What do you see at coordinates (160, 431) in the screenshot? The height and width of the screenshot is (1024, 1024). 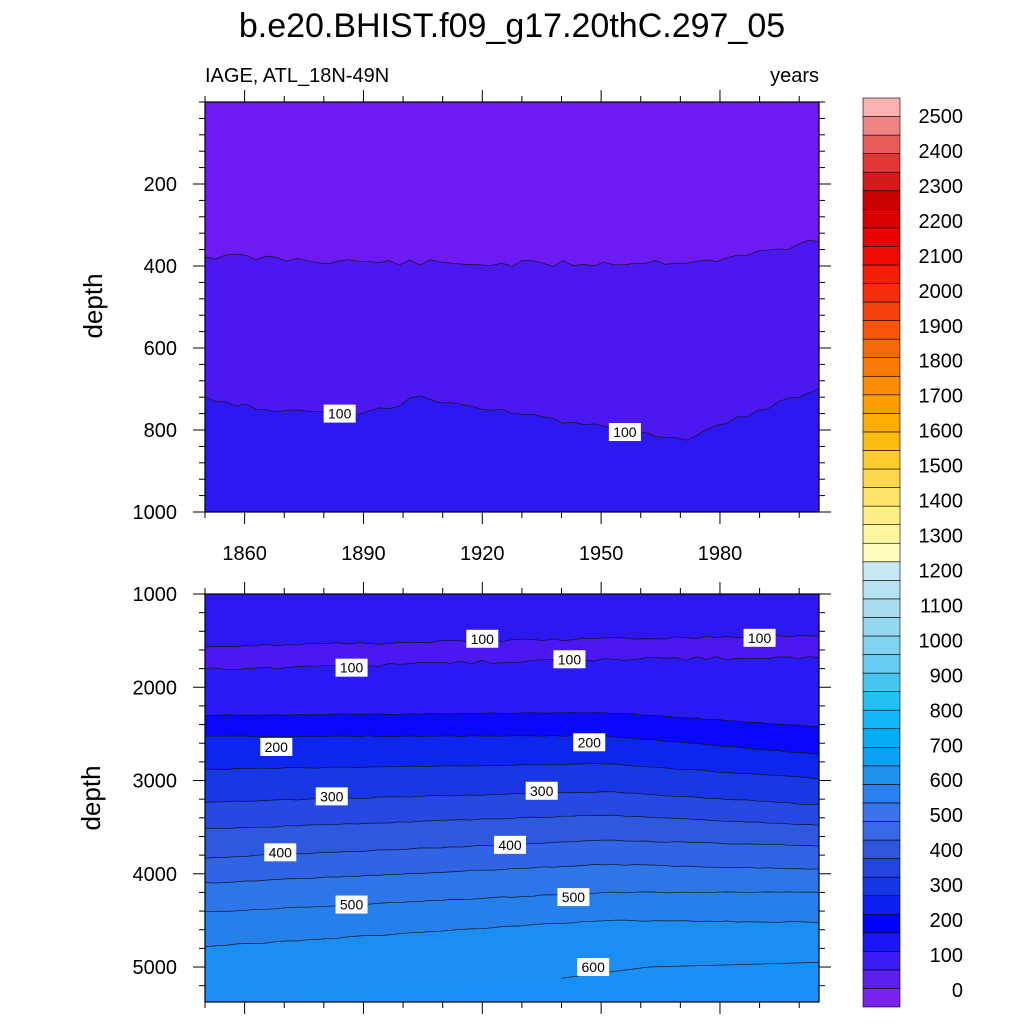 I see `upper-y-tick-label: 800` at bounding box center [160, 431].